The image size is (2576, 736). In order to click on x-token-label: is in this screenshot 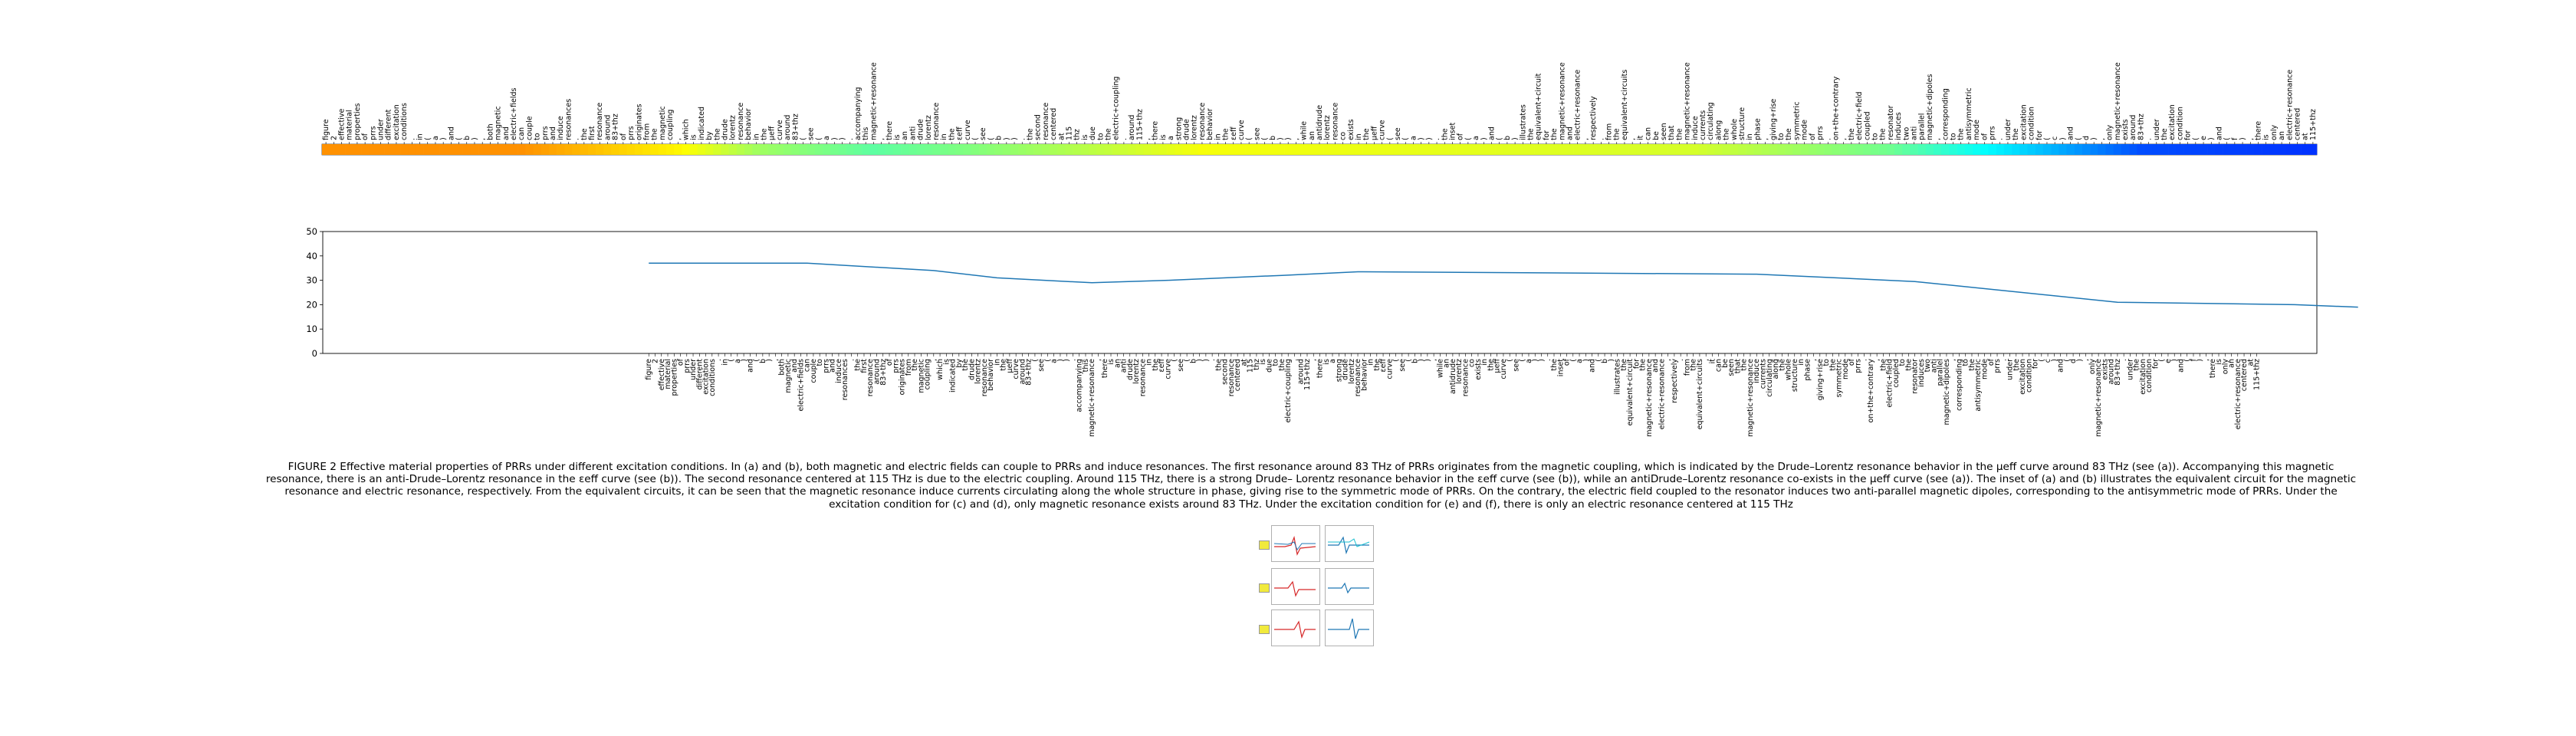, I will do `click(1326, 362)`.